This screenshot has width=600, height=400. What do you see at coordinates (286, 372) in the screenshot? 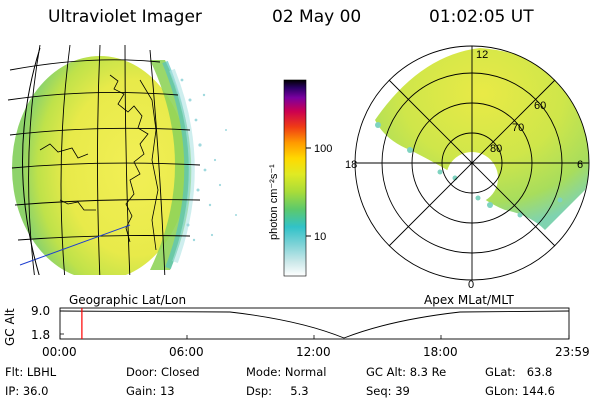
I see `info-mode: Mode: Normal` at bounding box center [286, 372].